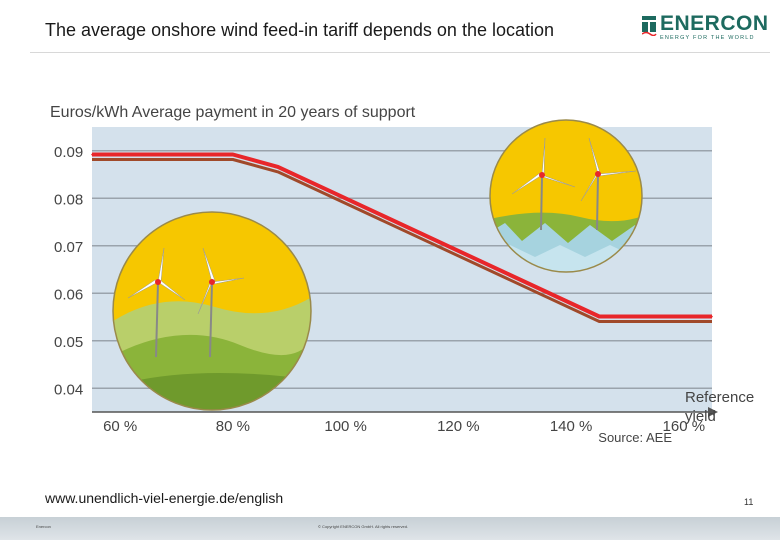 This screenshot has width=780, height=540. What do you see at coordinates (164, 498) in the screenshot?
I see `source-url: www.unendlich-viel-energie.de/english` at bounding box center [164, 498].